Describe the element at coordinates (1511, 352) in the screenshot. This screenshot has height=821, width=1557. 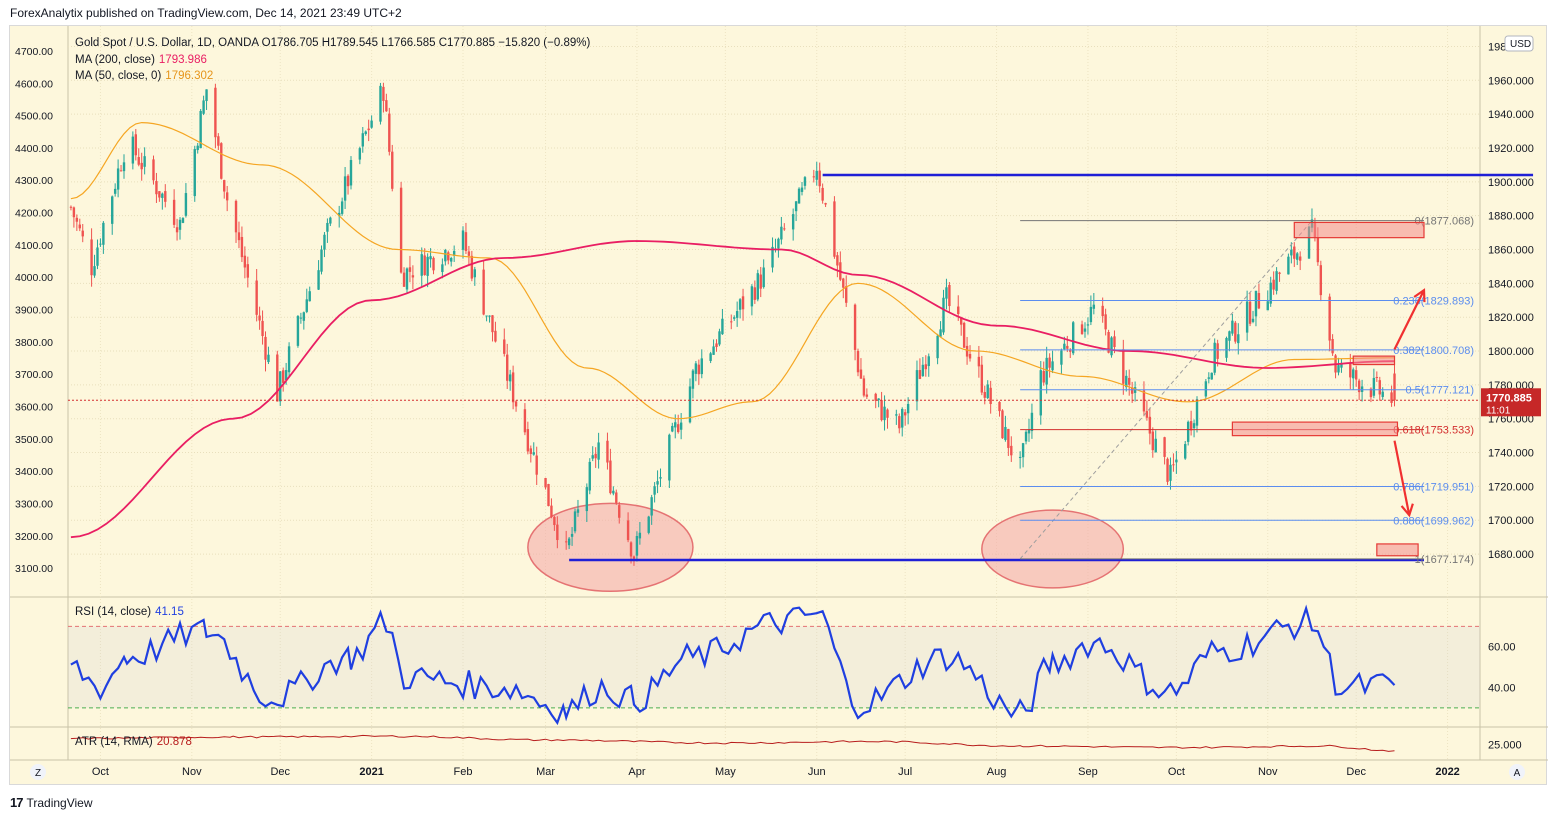
I see `right-axis-tick-label: 1800.000` at that location.